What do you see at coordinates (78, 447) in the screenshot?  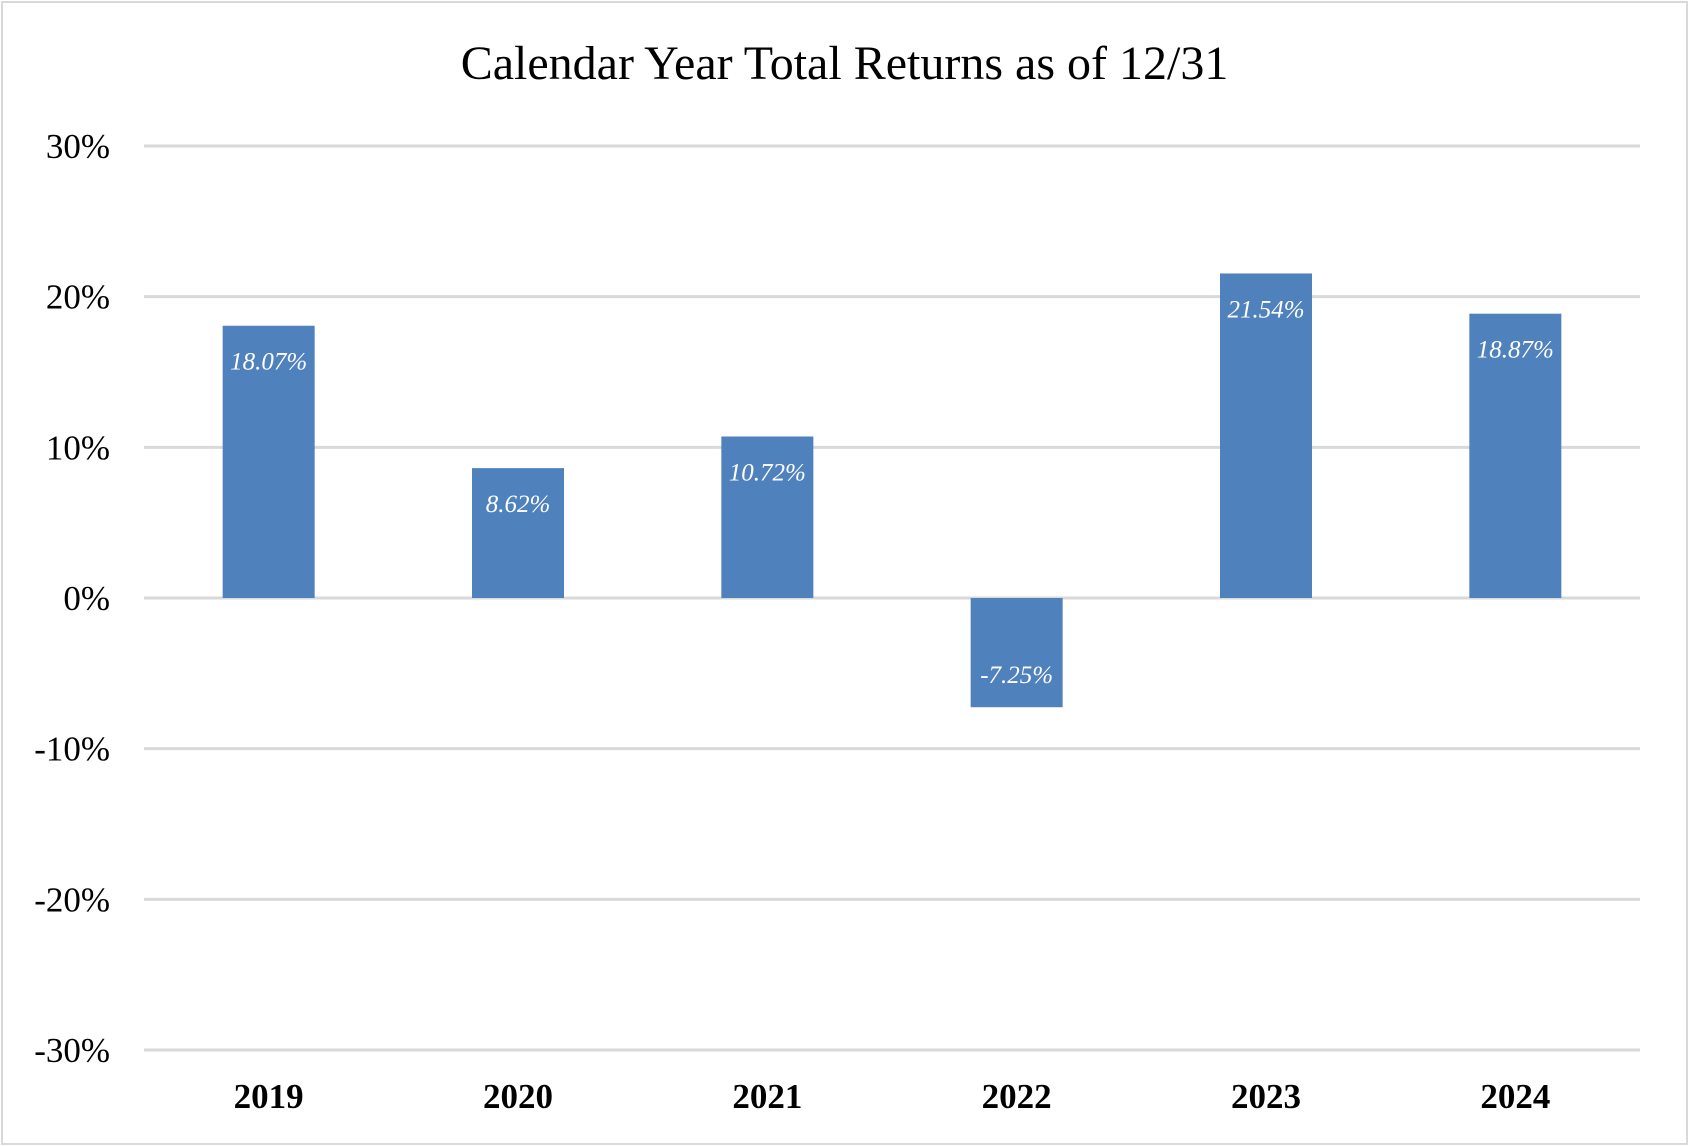 I see `y-tick-label: 10%` at bounding box center [78, 447].